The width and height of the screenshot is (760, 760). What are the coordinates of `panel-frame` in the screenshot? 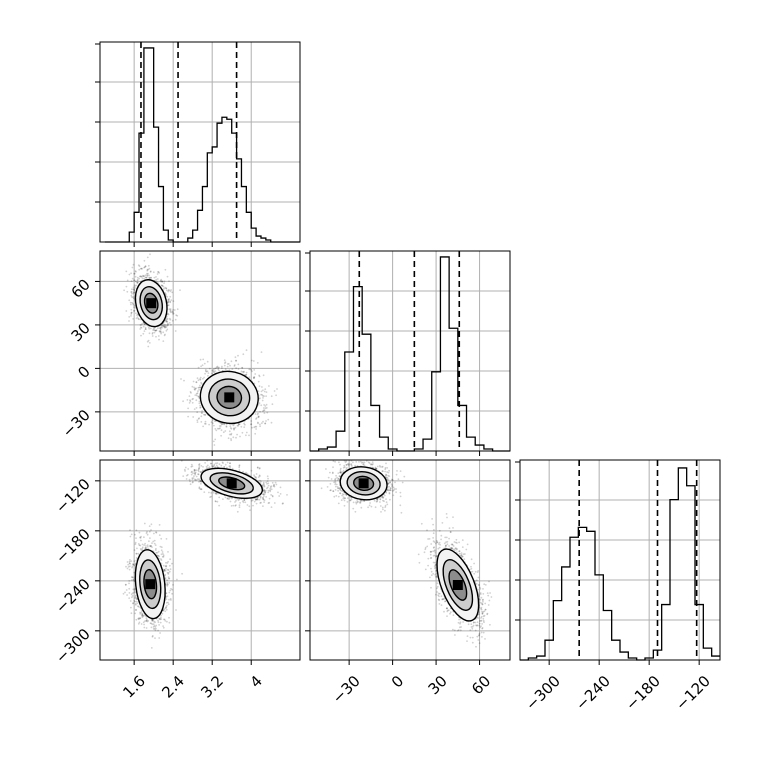 It's located at (620, 560).